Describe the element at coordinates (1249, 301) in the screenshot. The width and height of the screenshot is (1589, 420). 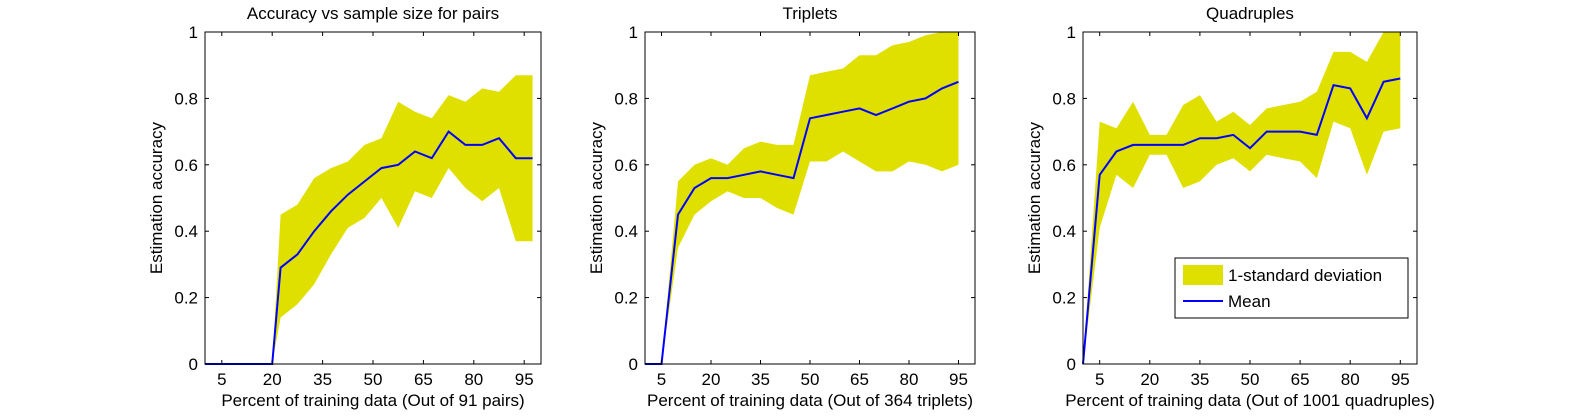
I see `legend-label-mean: Mean` at that location.